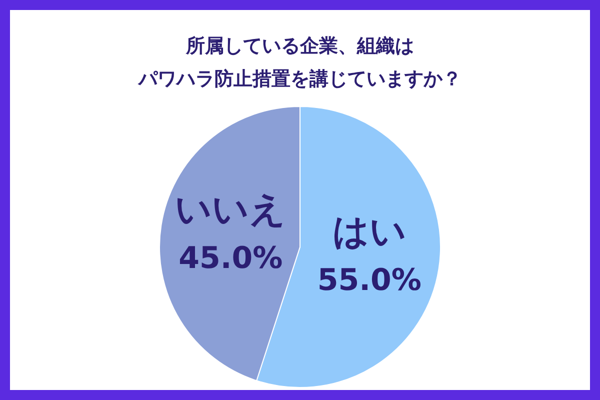  Describe the element at coordinates (299, 46) in the screenshot. I see `chart-title: 所属している企業、組織は` at that location.